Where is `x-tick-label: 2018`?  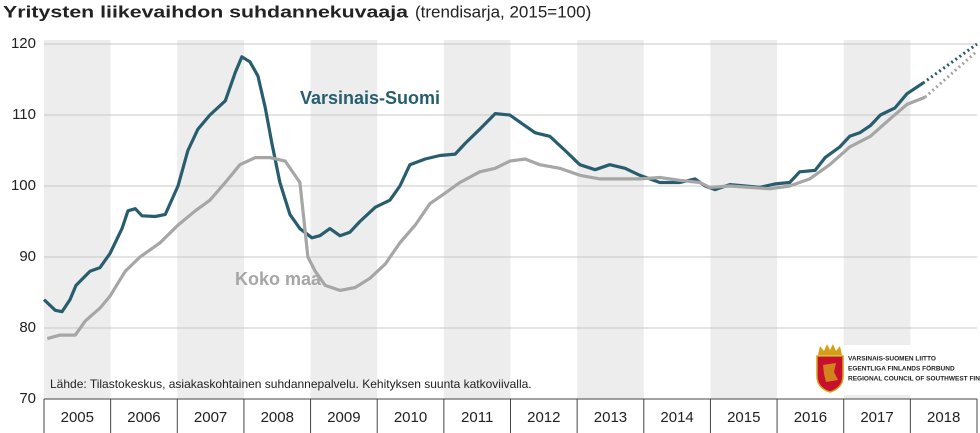
x-tick-label: 2018 is located at coordinates (943, 417).